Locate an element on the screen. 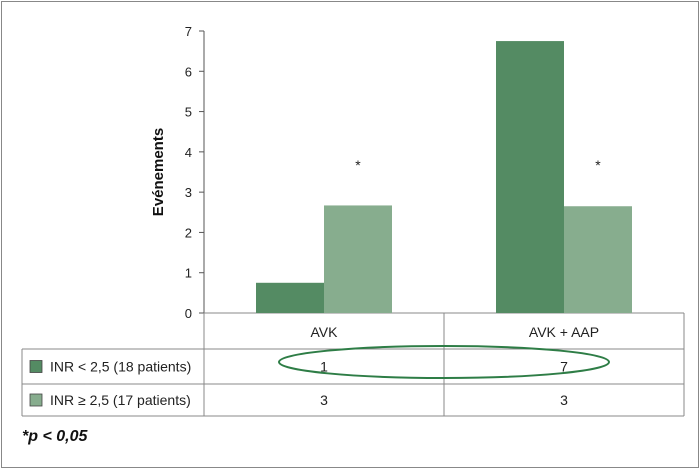 Image resolution: width=700 pixels, height=469 pixels. table-value: 7 is located at coordinates (564, 367).